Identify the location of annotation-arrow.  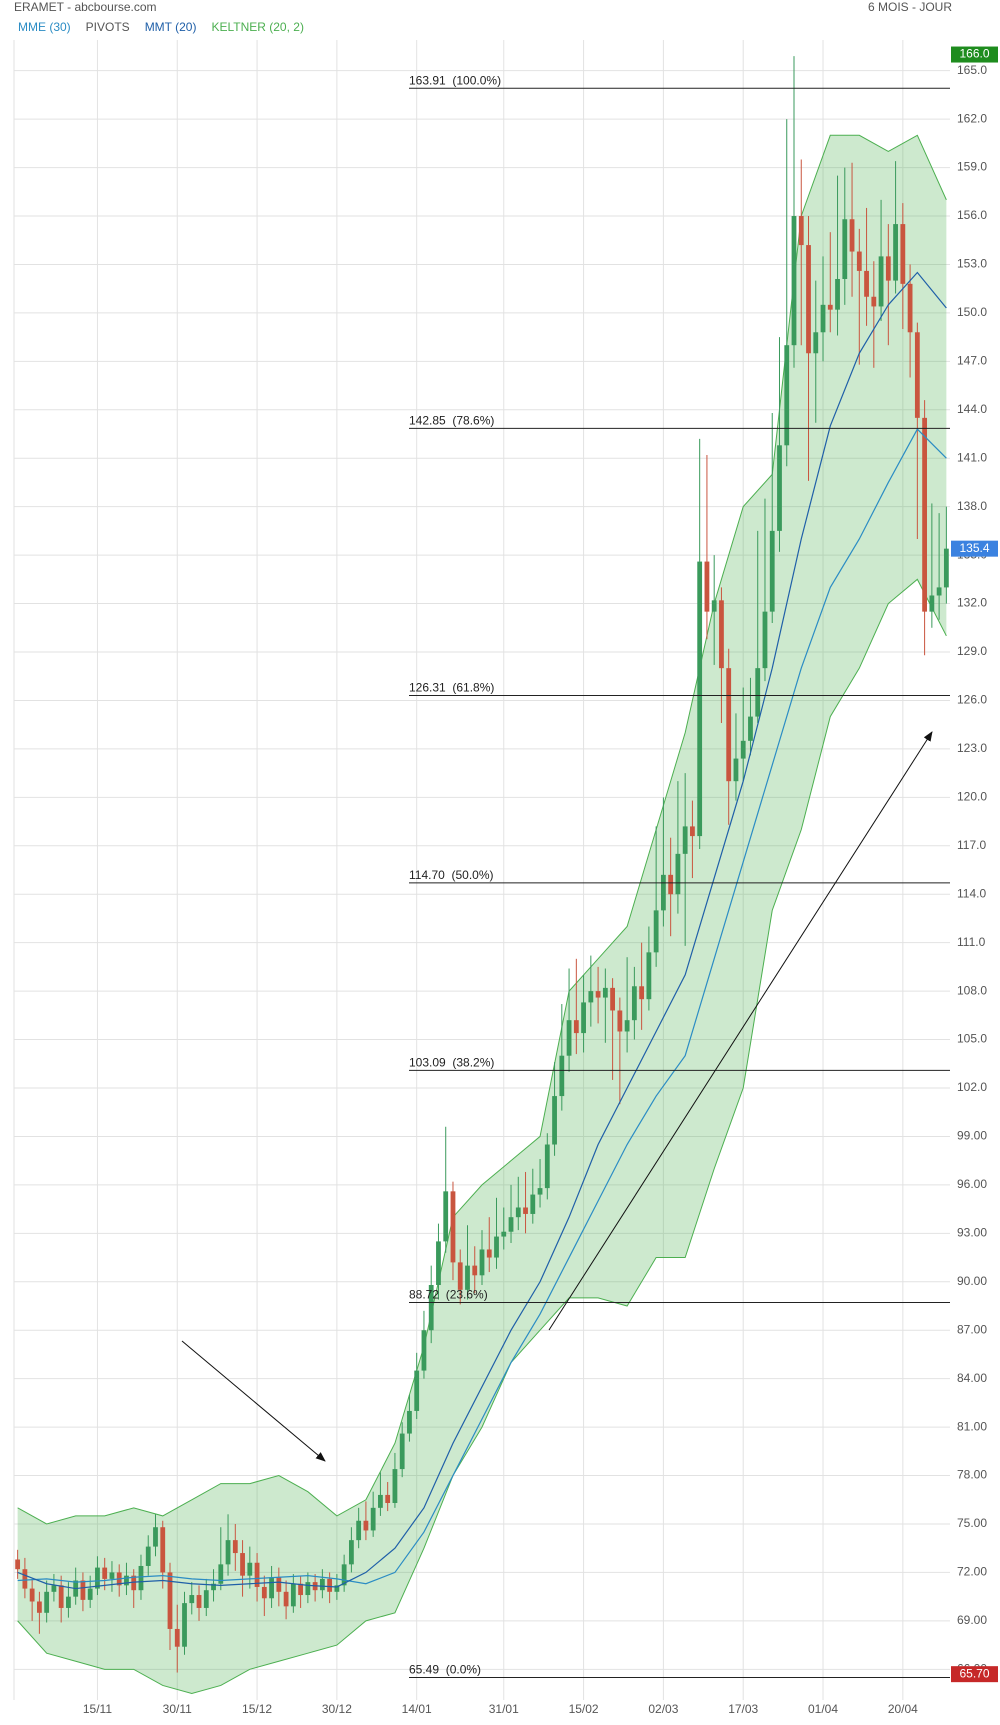
(740, 1031).